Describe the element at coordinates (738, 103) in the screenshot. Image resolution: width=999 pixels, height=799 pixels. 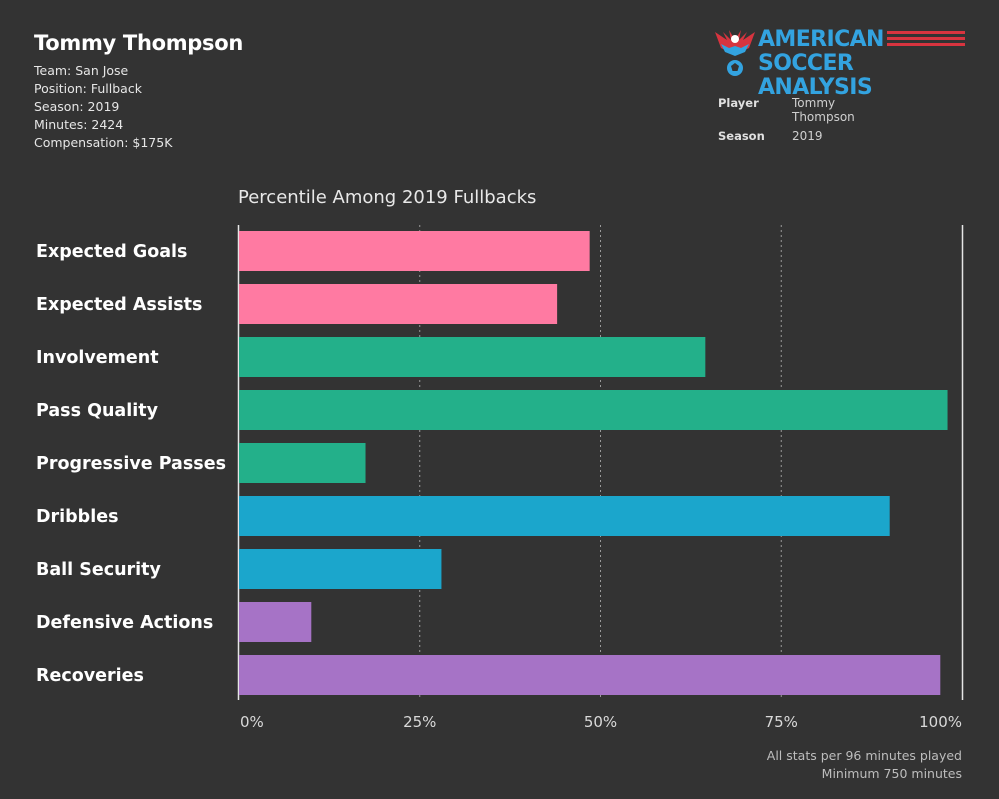
I see `player-filter-label: Player` at that location.